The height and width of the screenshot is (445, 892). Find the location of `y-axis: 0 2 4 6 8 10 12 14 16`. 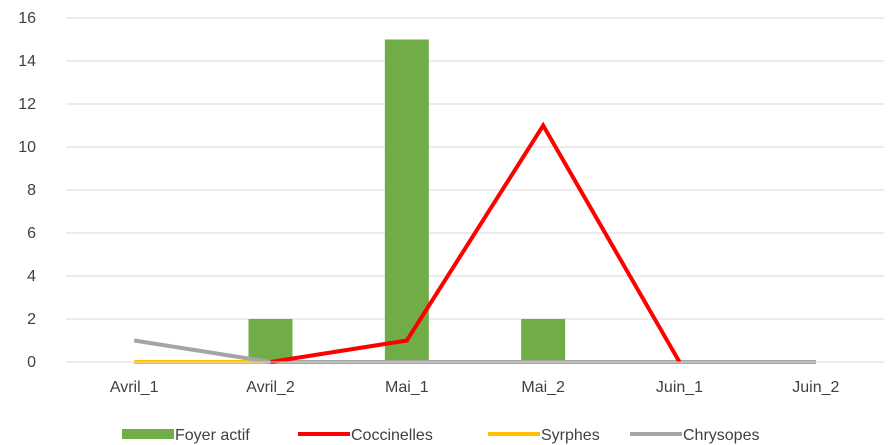

y-axis: 0 2 4 6 8 10 12 14 16 is located at coordinates (27, 190).